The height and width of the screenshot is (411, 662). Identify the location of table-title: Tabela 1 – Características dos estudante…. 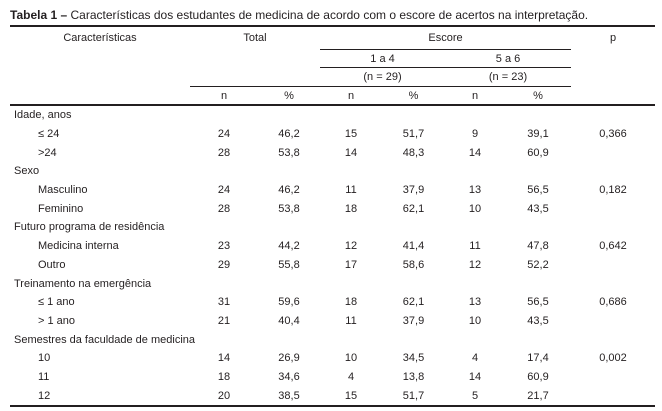
(332, 15).